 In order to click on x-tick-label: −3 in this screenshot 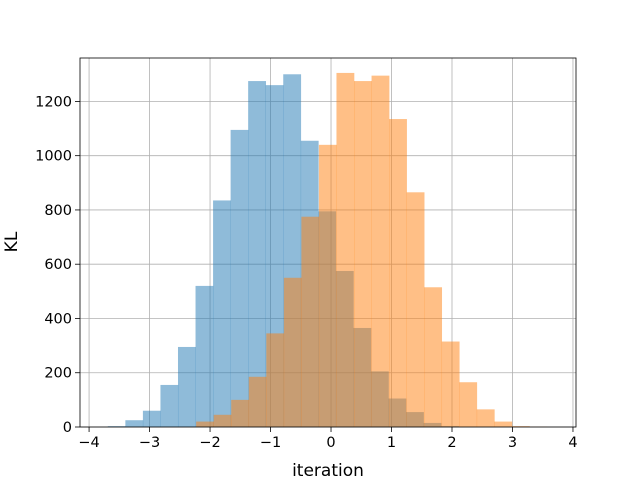, I will do `click(149, 443)`.